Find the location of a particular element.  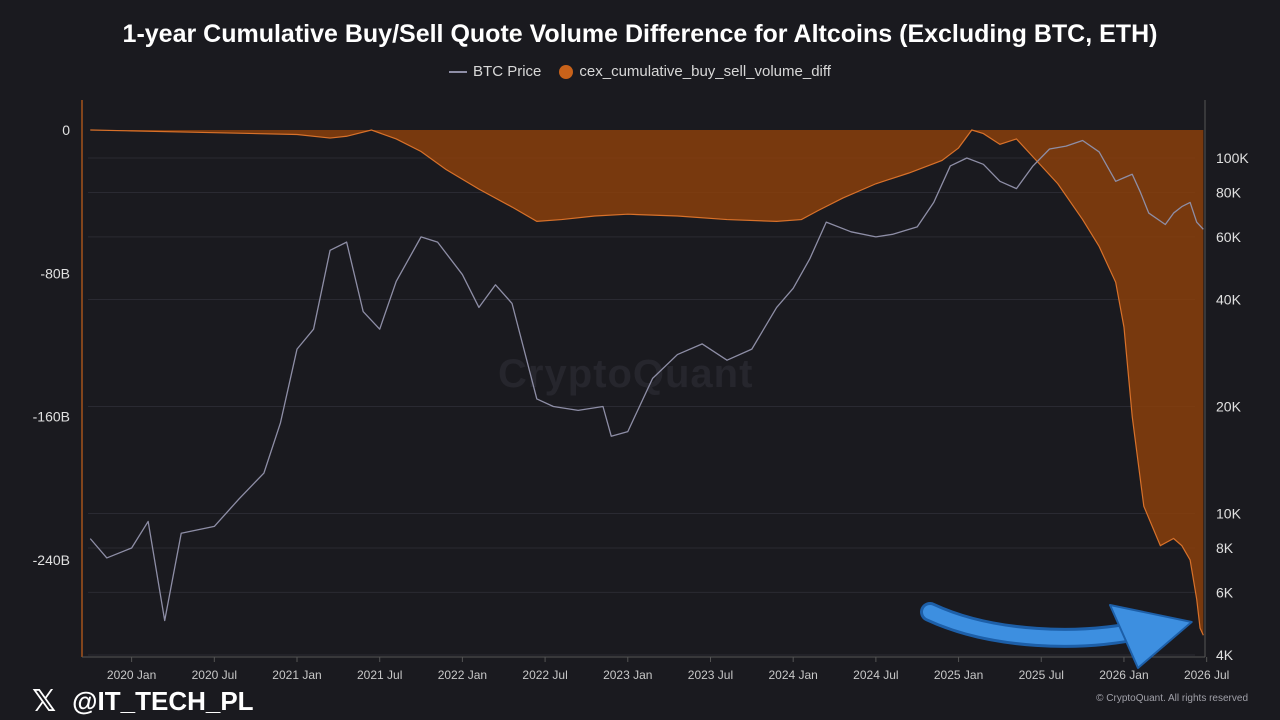

legend-dot-icon is located at coordinates (566, 71).